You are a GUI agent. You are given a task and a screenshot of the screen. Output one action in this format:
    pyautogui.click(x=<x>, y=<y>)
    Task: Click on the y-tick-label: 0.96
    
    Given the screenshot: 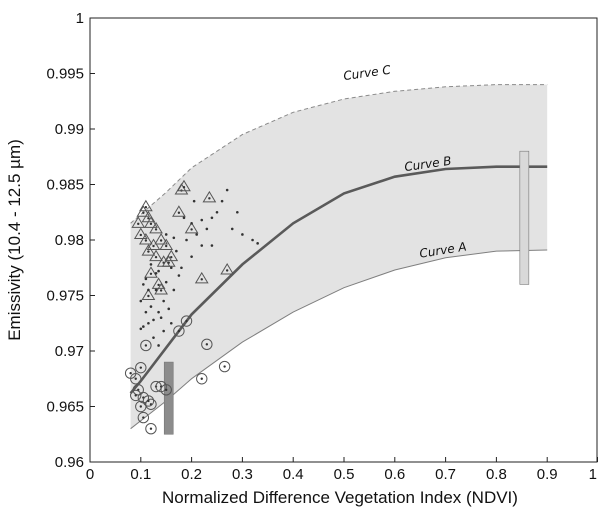 What is the action you would take?
    pyautogui.click(x=69, y=462)
    